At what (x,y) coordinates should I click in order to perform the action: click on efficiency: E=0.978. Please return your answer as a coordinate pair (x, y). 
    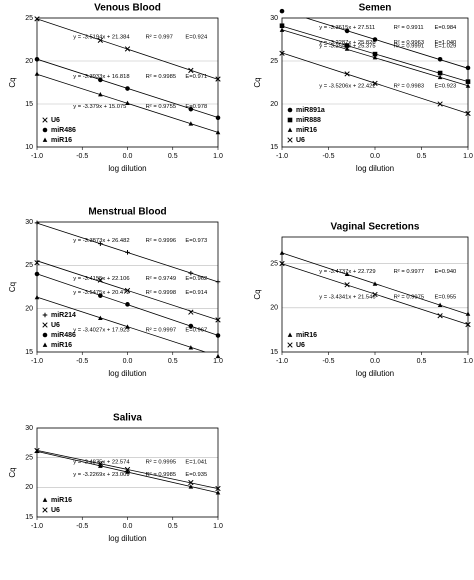
    Looking at the image, I should click on (196, 107).